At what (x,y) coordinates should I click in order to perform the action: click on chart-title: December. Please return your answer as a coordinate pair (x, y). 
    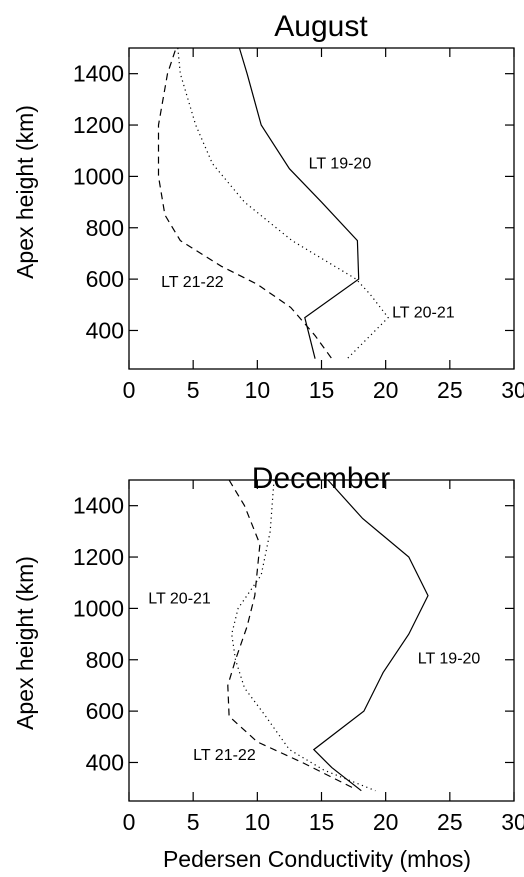
    Looking at the image, I should click on (321, 478).